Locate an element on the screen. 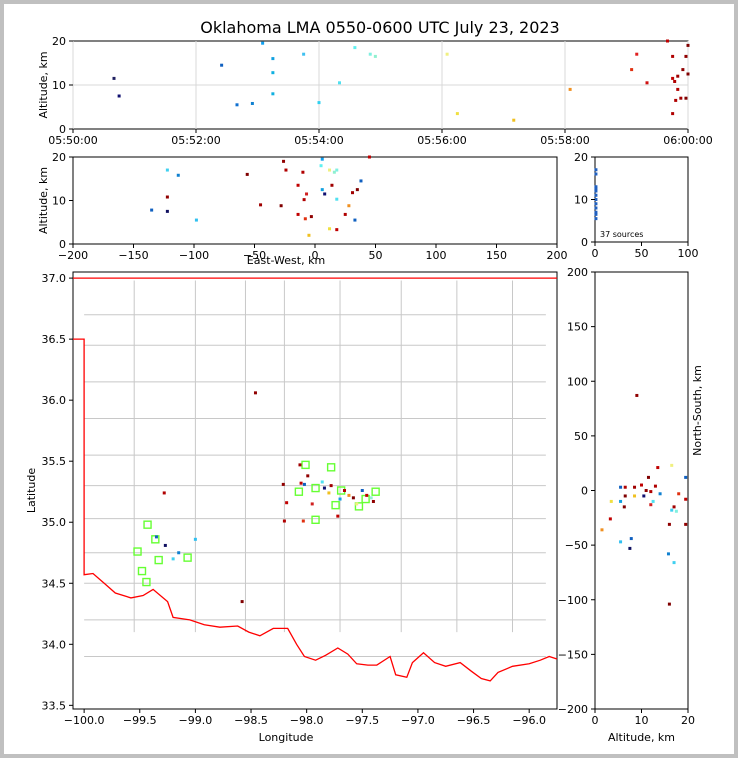 The width and height of the screenshot is (738, 758). y-tick-label: −200 is located at coordinates (573, 709).